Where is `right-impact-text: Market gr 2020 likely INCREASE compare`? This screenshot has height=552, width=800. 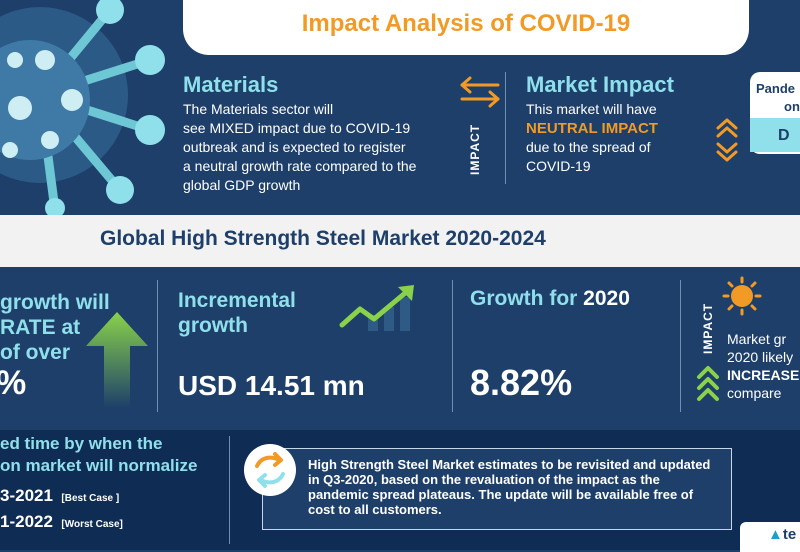
right-impact-text: Market gr 2020 likely INCREASE compare is located at coordinates (763, 366).